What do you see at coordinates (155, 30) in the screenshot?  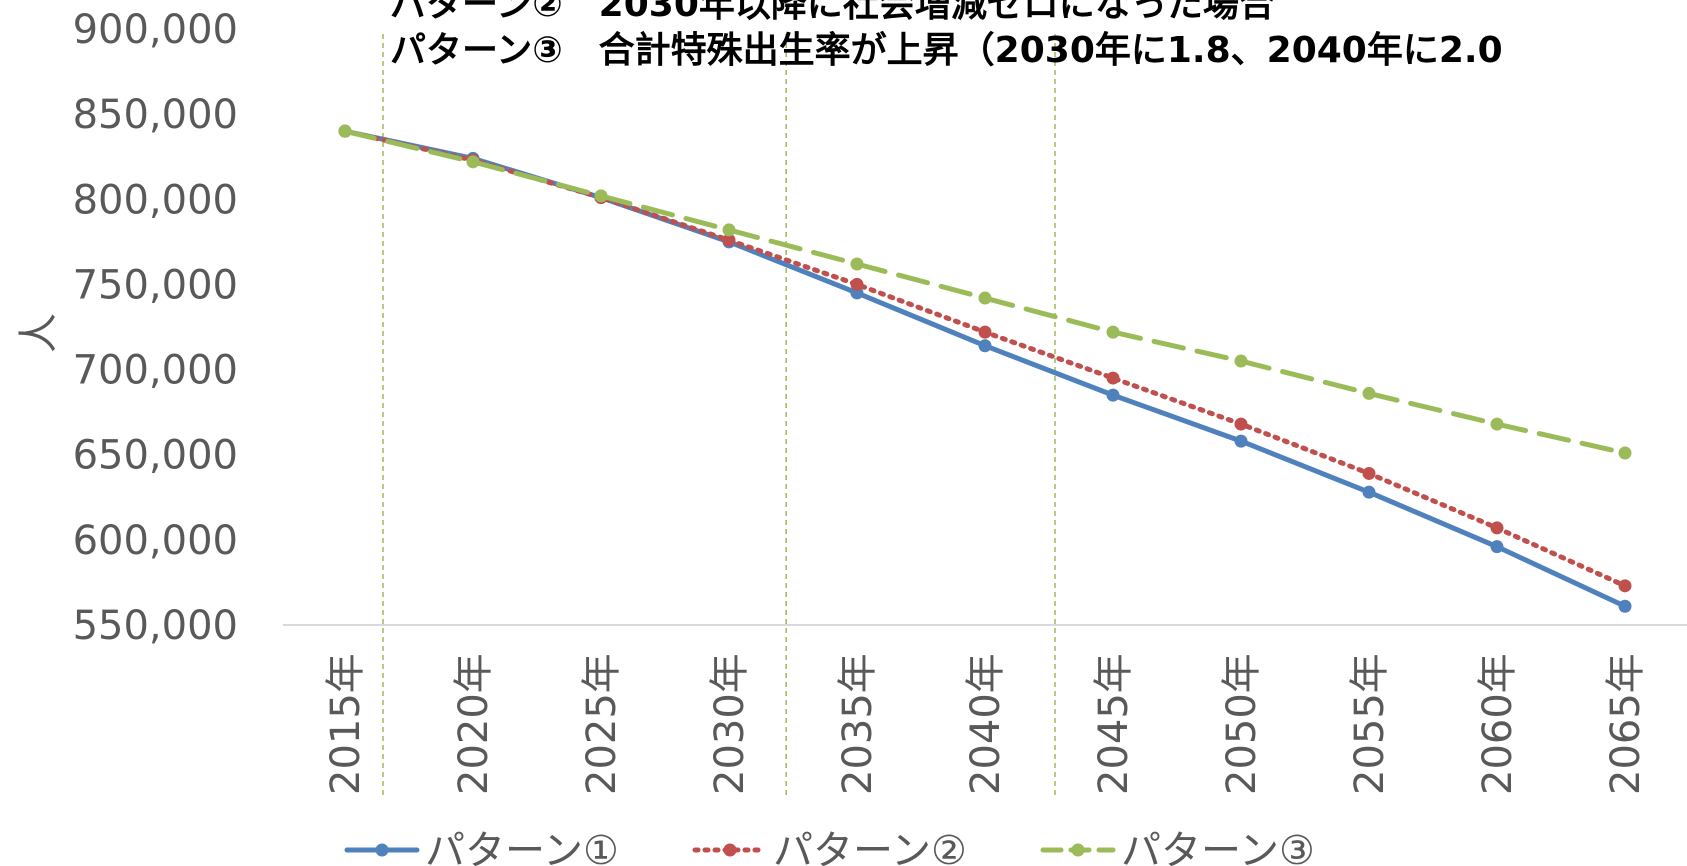 I see `y-tick-label: 900,000` at bounding box center [155, 30].